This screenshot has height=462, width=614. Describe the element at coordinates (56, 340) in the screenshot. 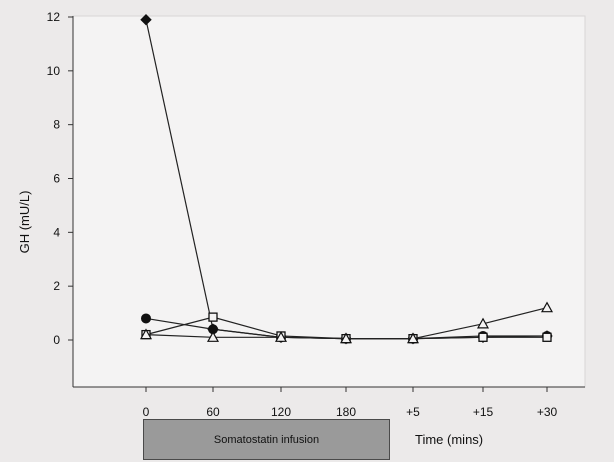

I see `y-tick-label: 0` at that location.